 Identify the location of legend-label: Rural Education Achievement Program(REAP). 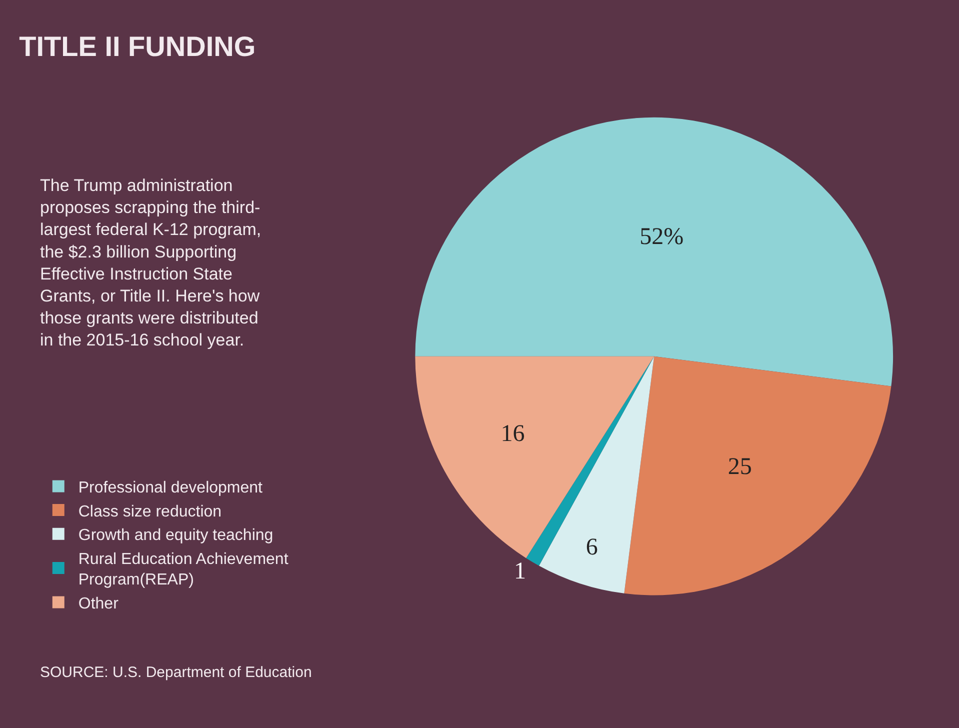
(183, 569).